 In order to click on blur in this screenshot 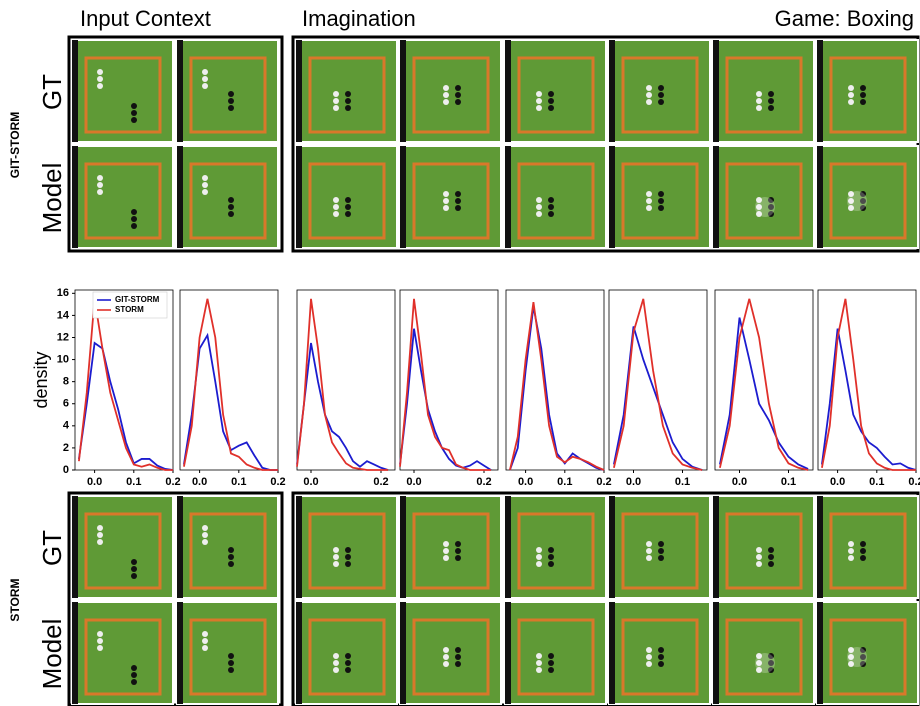, I will do `click(857, 201)`.